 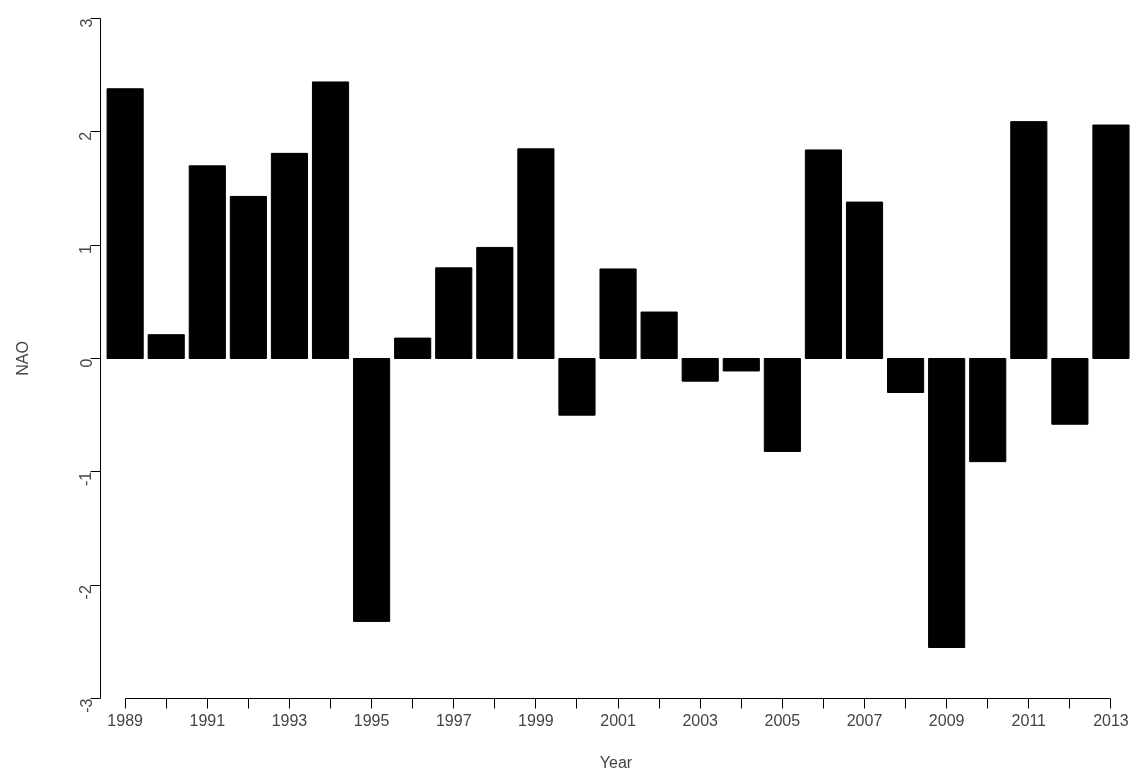 What do you see at coordinates (125, 720) in the screenshot?
I see `x-tick-label: 1989` at bounding box center [125, 720].